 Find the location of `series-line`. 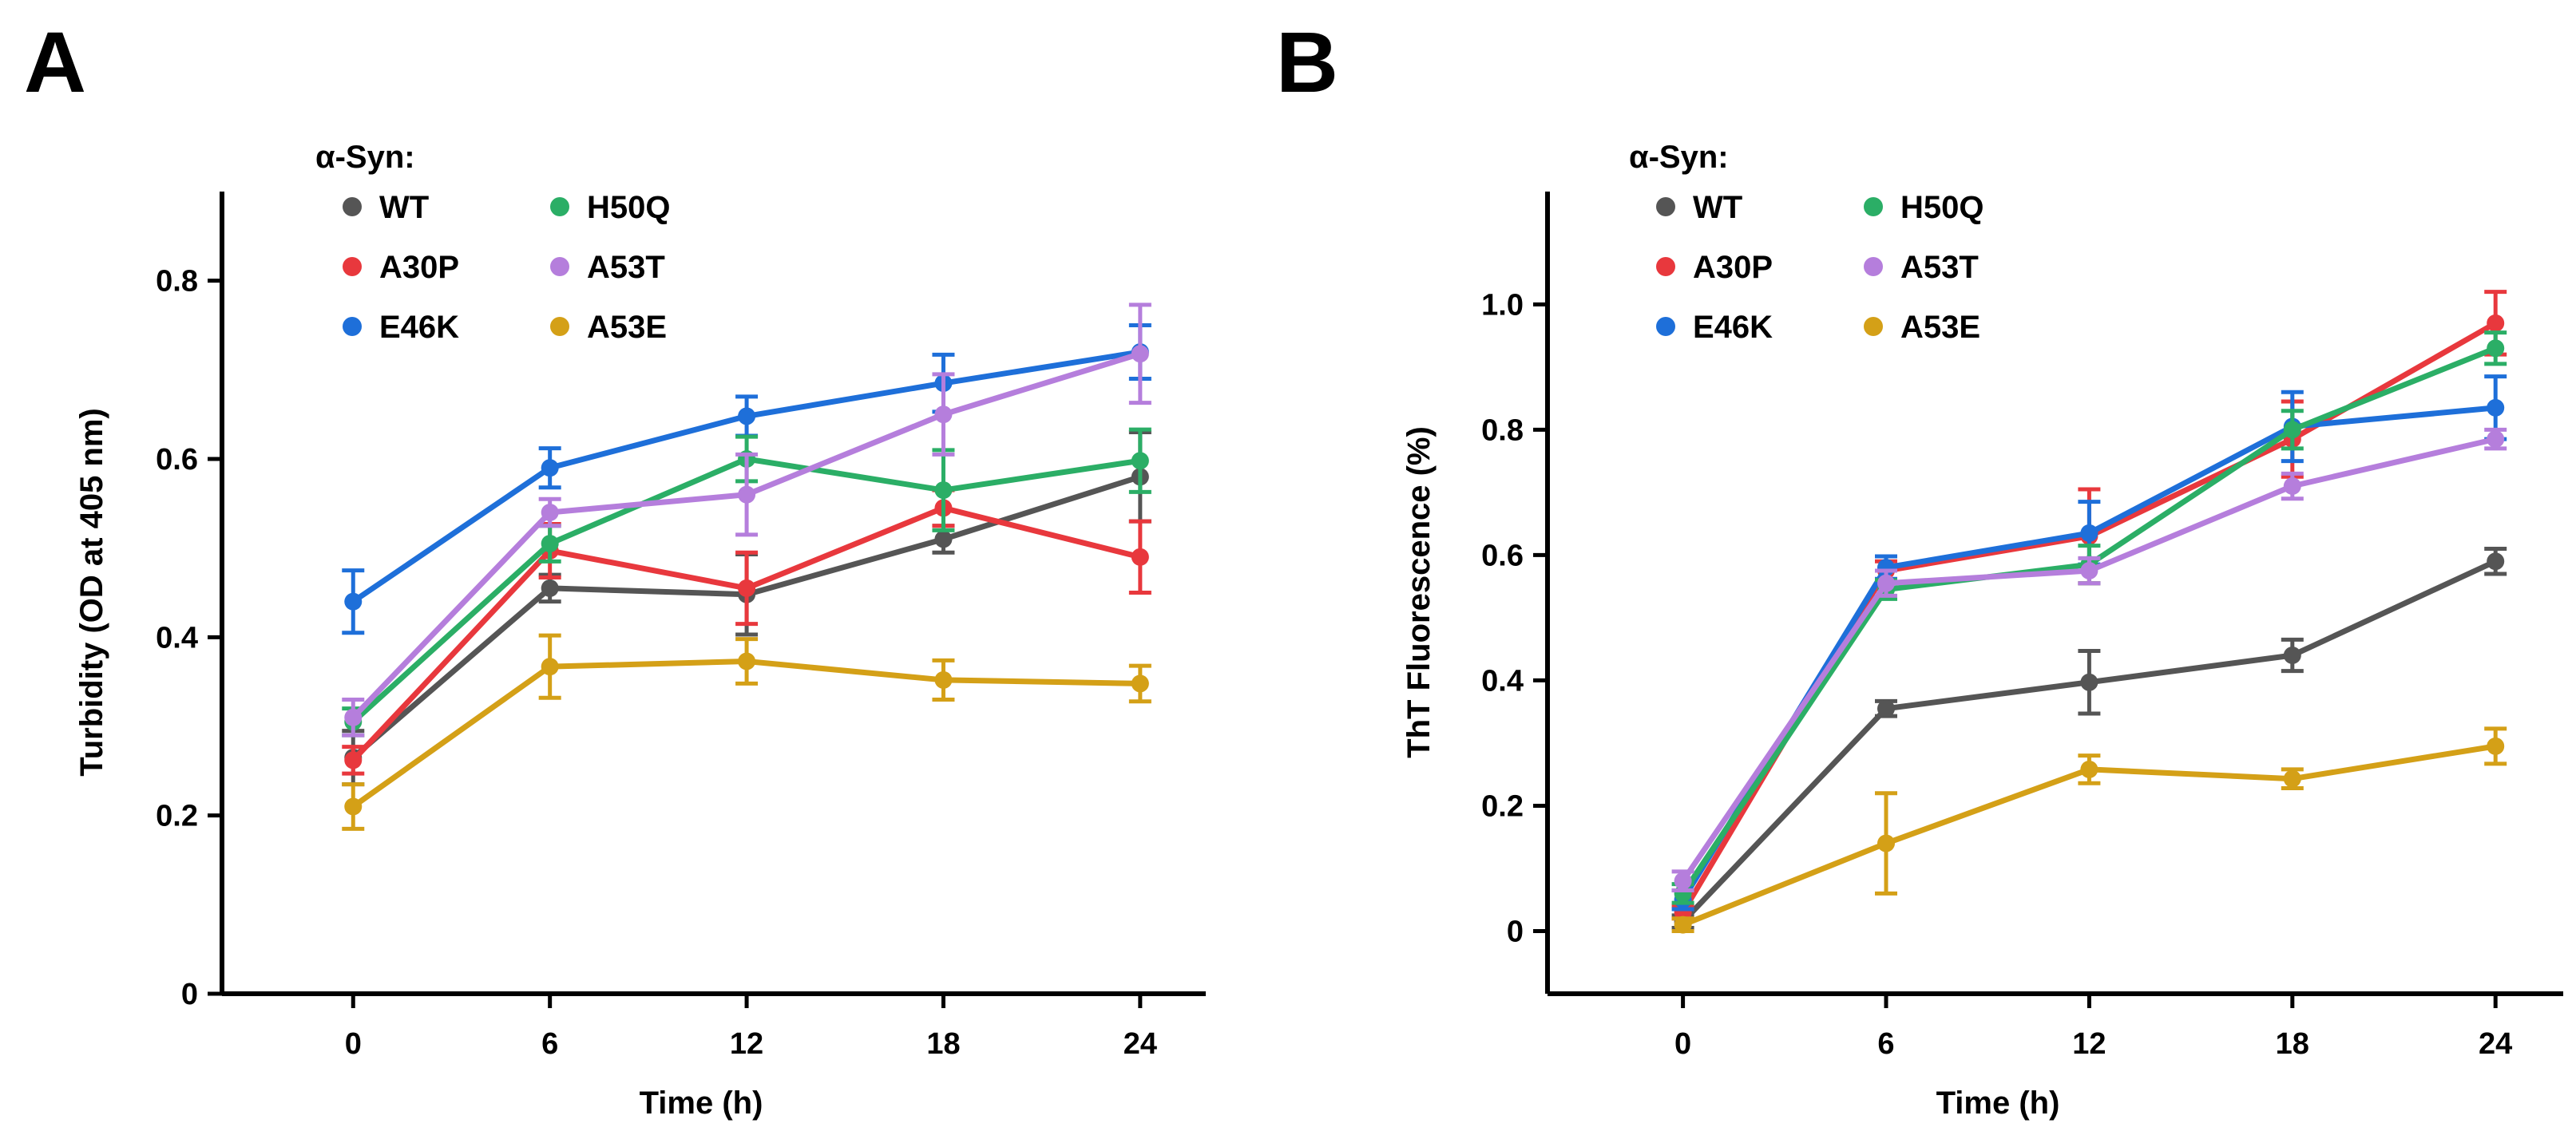

series-line is located at coordinates (2089, 741).